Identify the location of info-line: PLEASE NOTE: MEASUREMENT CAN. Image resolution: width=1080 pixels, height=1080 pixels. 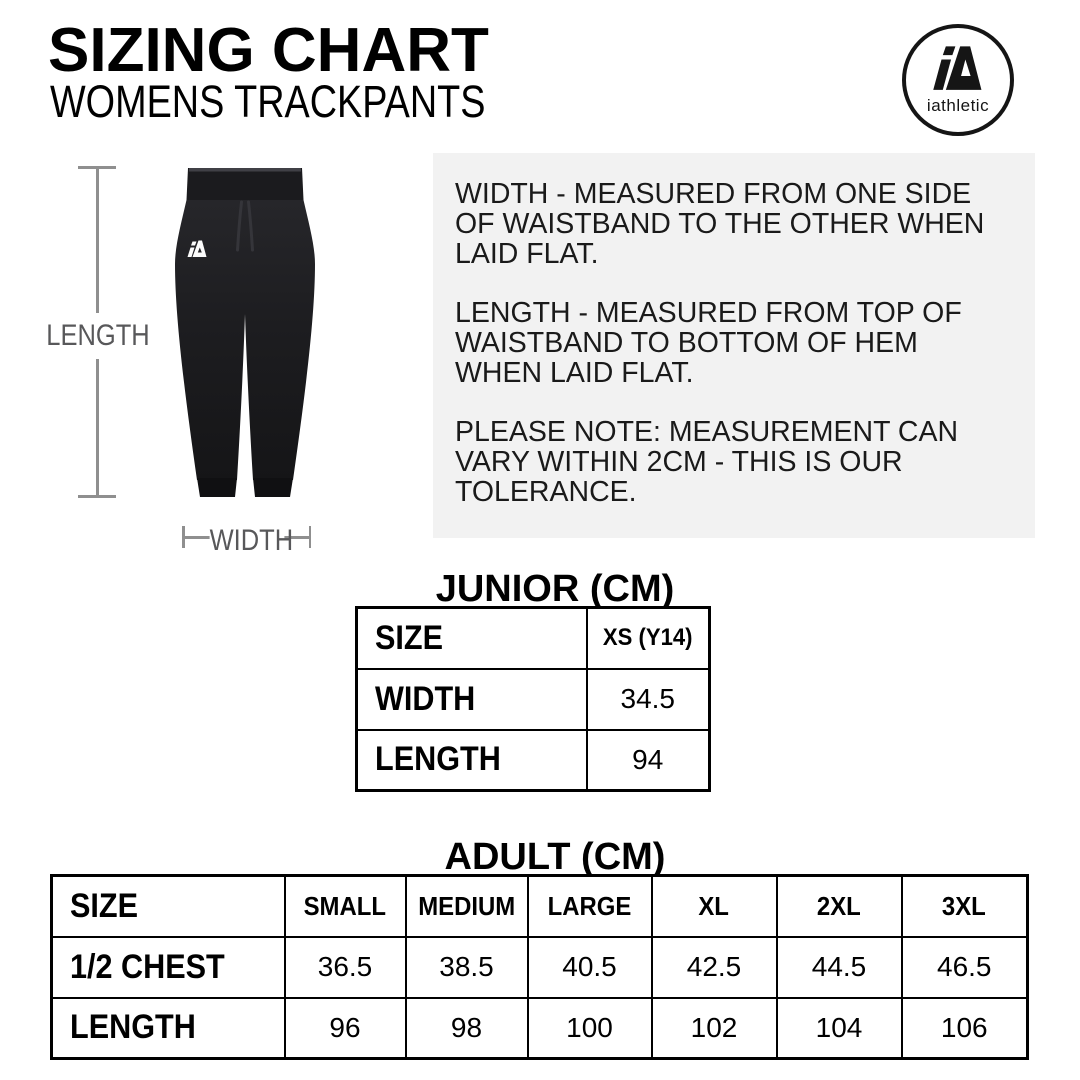
(707, 432).